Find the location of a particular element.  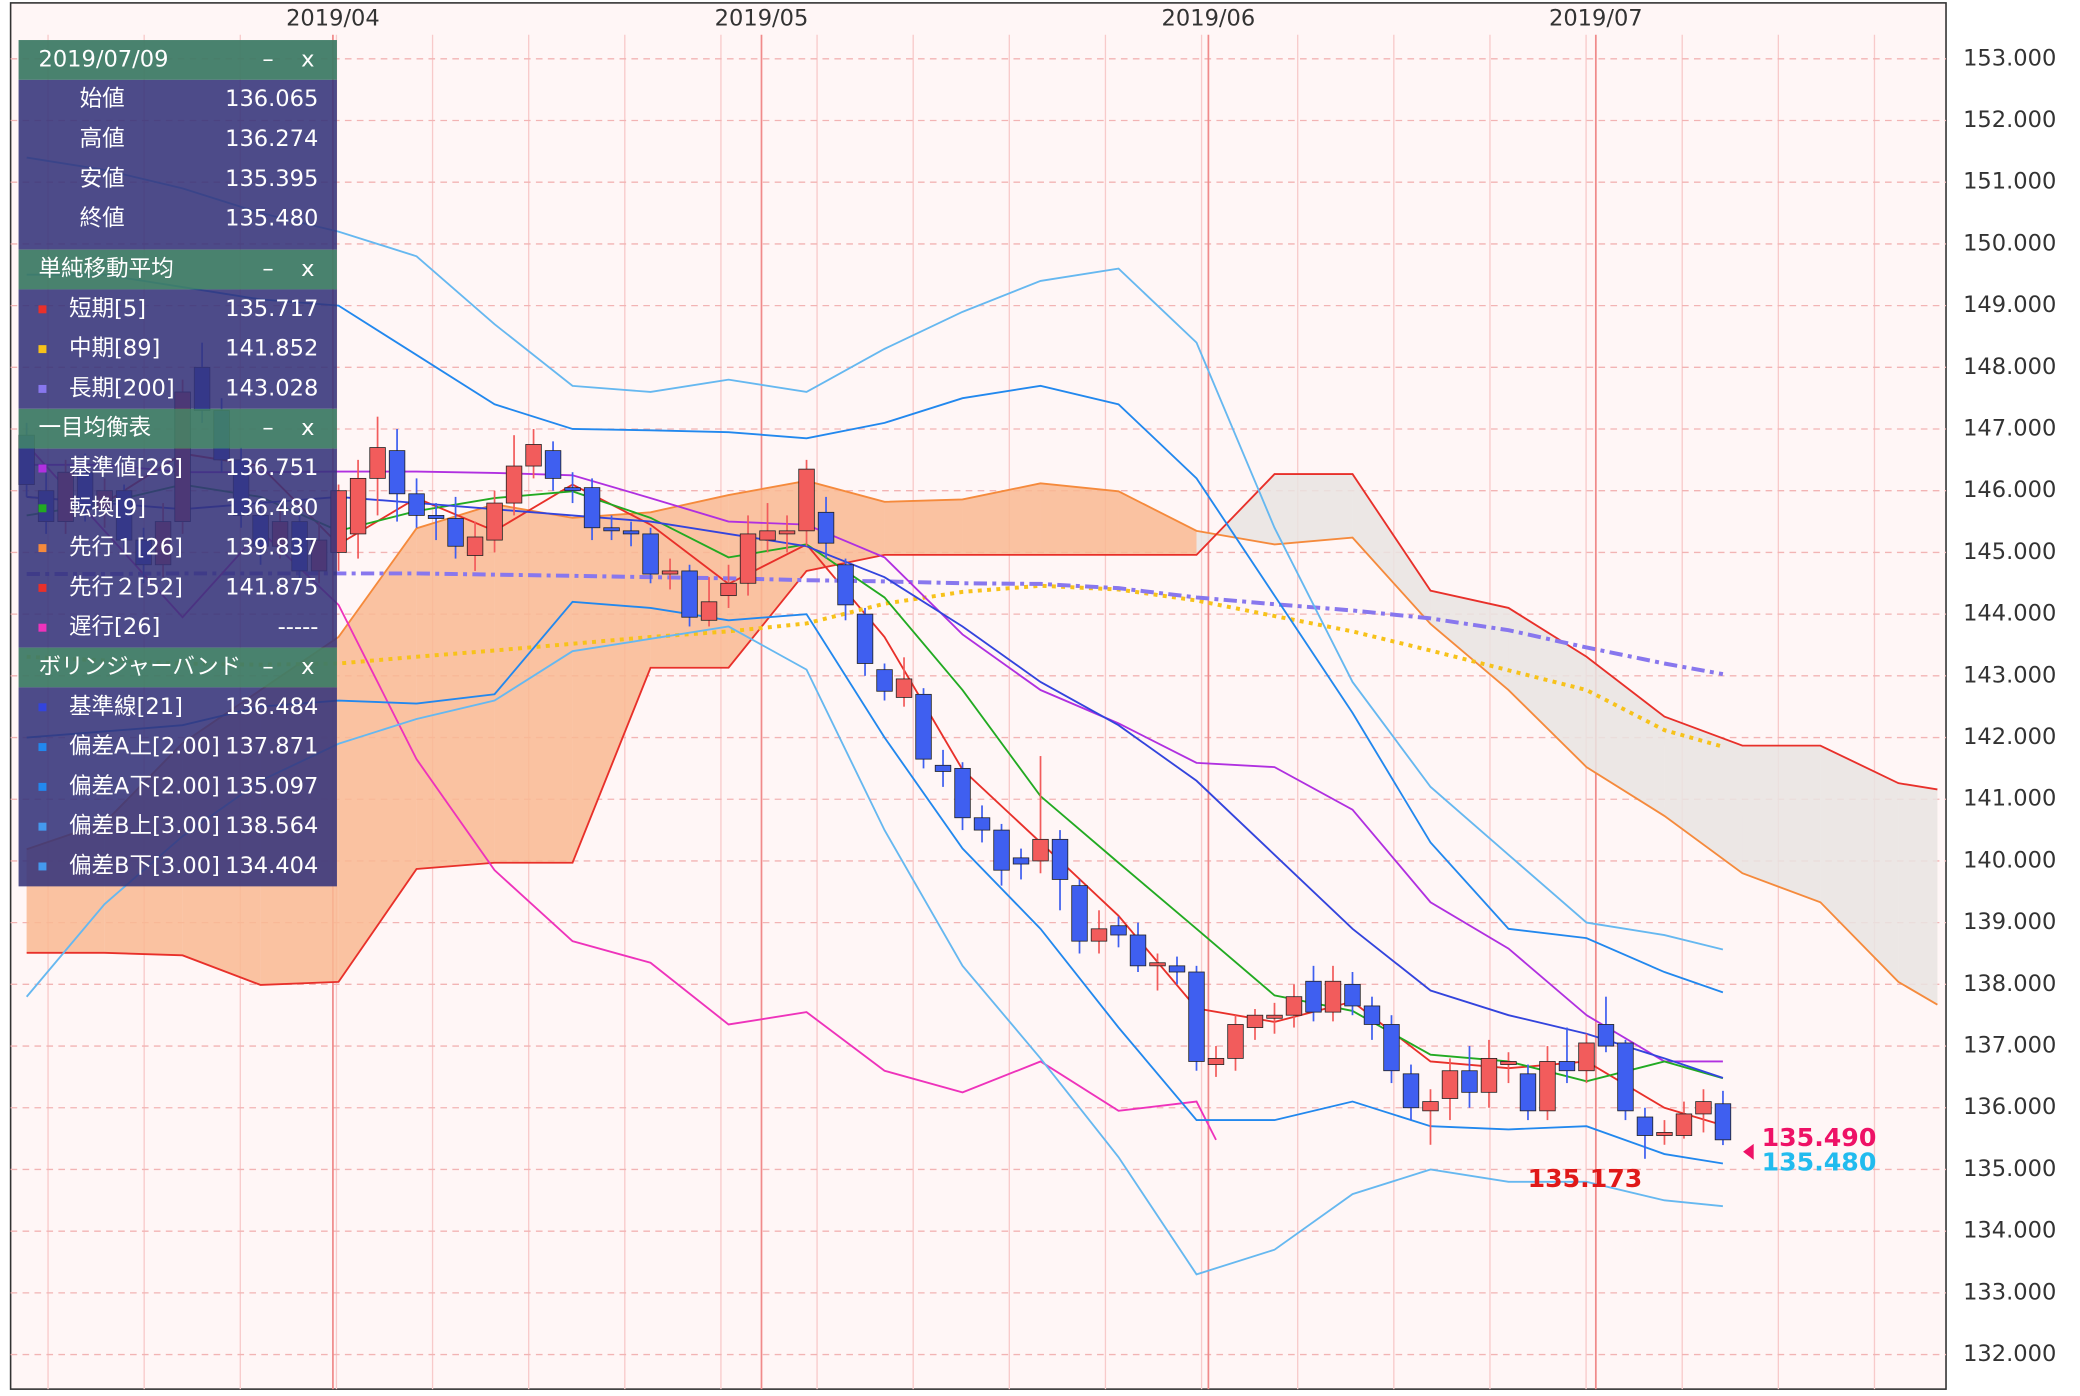

row-label: 転換[9] is located at coordinates (107, 508).